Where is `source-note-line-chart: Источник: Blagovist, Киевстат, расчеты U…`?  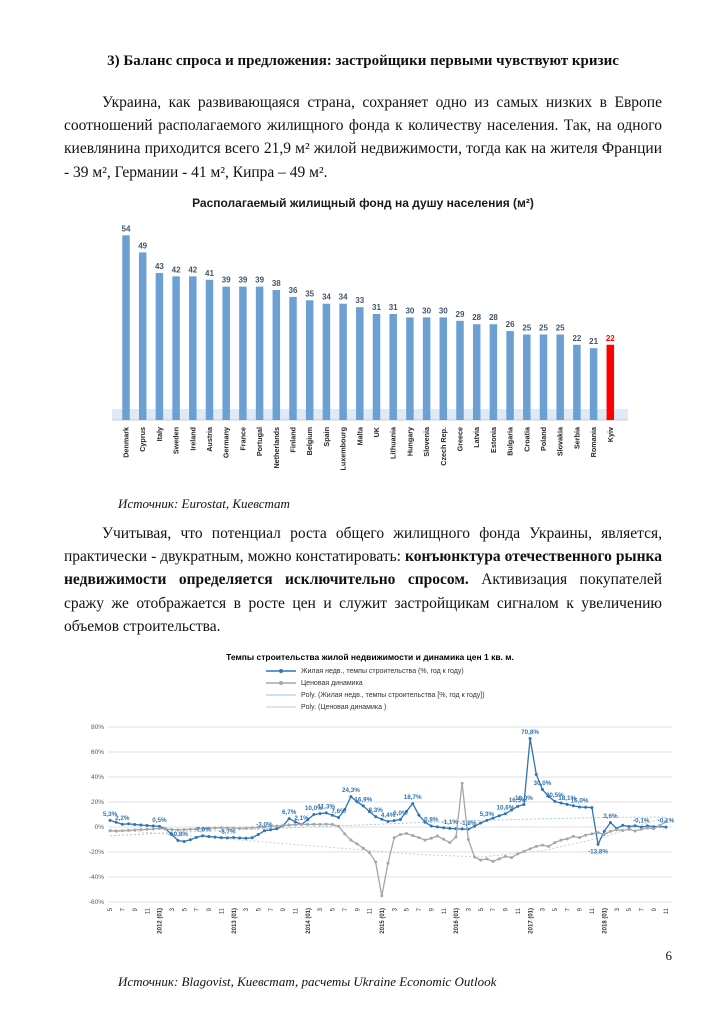
source-note-line-chart: Источник: Blagovist, Киевстат, расчеты U… is located at coordinates (307, 981).